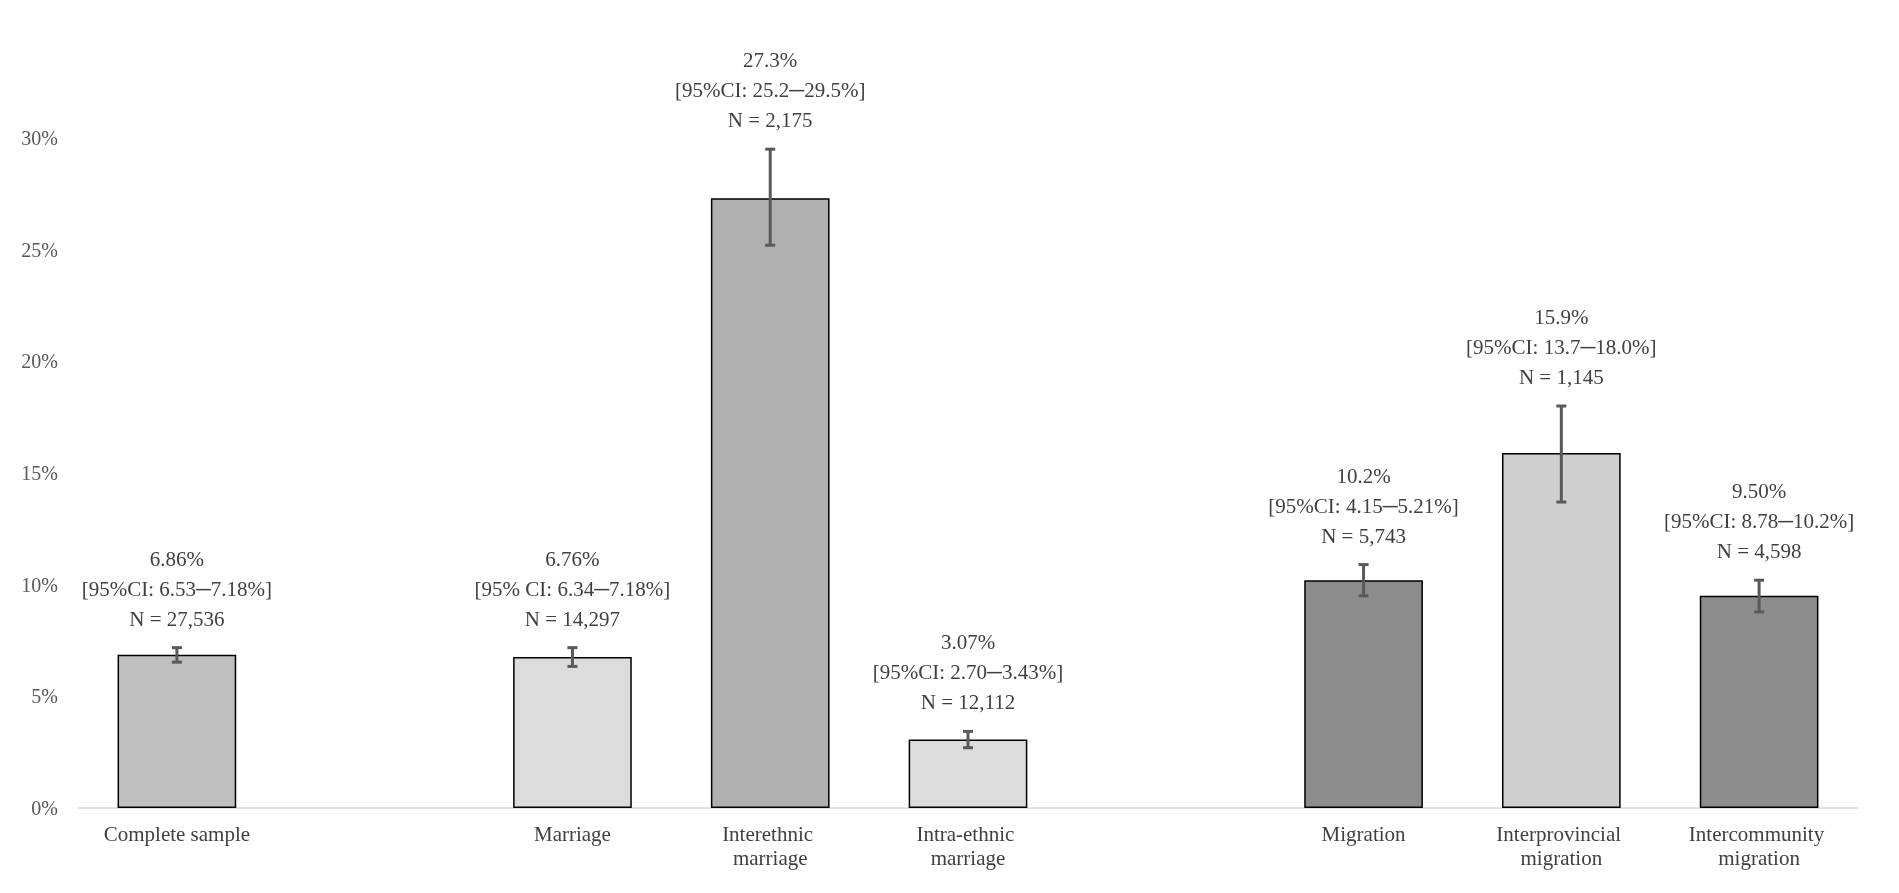 The image size is (1899, 893). What do you see at coordinates (1364, 834) in the screenshot?
I see `x-tick-label: Migration` at bounding box center [1364, 834].